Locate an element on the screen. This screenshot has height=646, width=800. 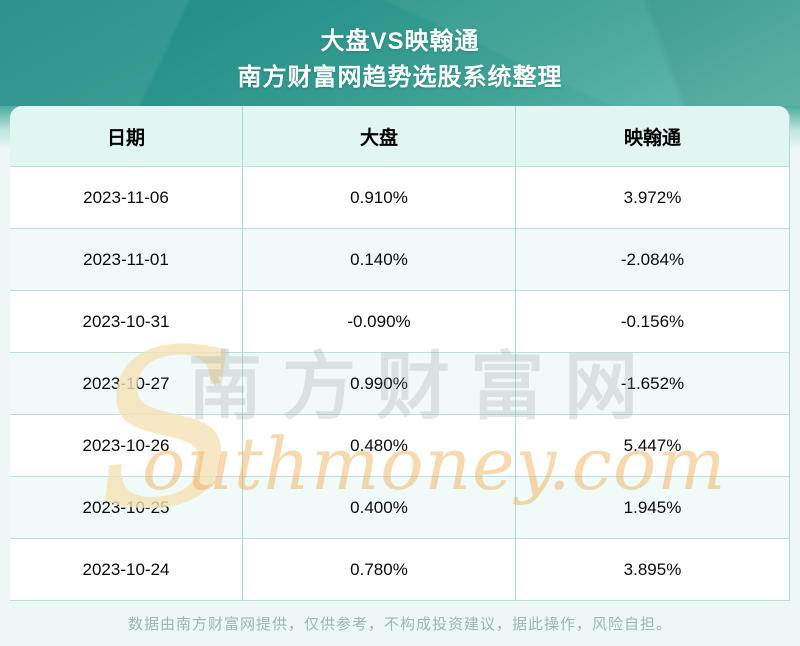
table-row: 2023-10-25 0.400% 1.945% is located at coordinates (399, 507).